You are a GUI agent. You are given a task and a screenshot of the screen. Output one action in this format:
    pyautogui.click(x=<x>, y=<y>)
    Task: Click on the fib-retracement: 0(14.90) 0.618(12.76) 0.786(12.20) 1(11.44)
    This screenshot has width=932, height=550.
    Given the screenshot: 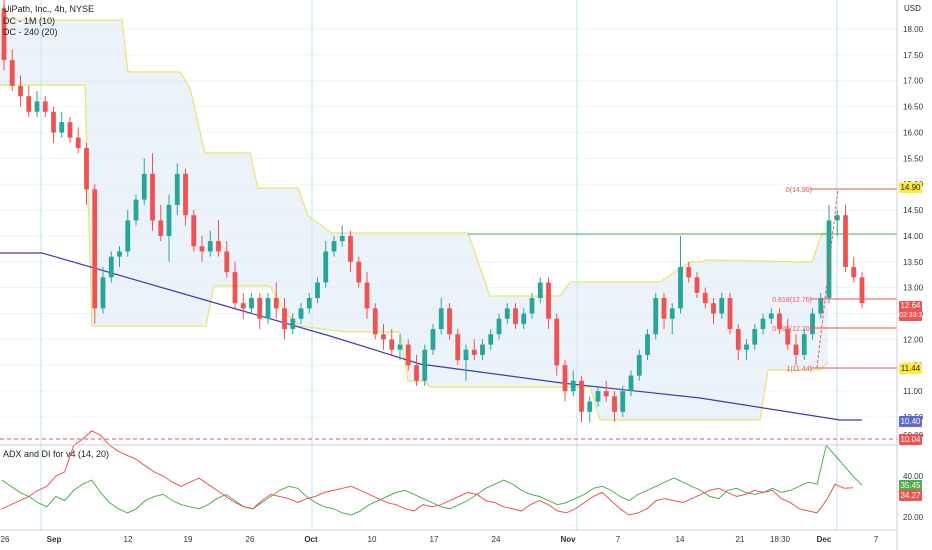 What is the action you would take?
    pyautogui.click(x=834, y=280)
    